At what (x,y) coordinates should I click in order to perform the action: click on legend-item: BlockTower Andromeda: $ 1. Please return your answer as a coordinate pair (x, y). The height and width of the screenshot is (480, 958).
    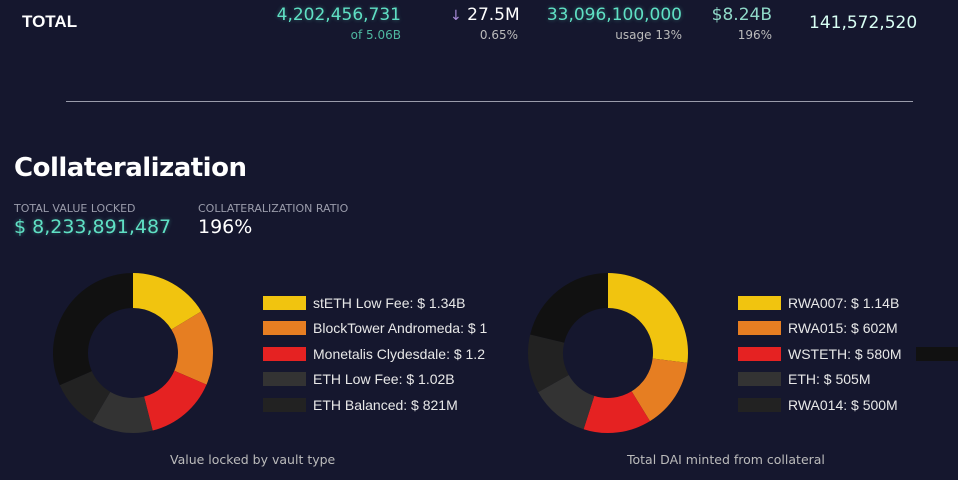
    Looking at the image, I should click on (378, 329).